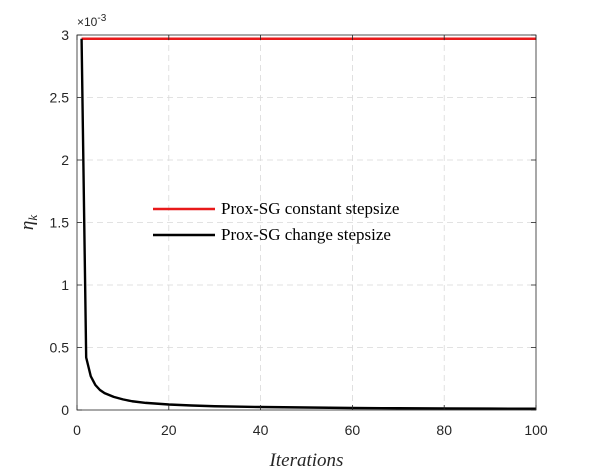 The width and height of the screenshot is (591, 472). Describe the element at coordinates (536, 430) in the screenshot. I see `x-tick-label: 100` at that location.